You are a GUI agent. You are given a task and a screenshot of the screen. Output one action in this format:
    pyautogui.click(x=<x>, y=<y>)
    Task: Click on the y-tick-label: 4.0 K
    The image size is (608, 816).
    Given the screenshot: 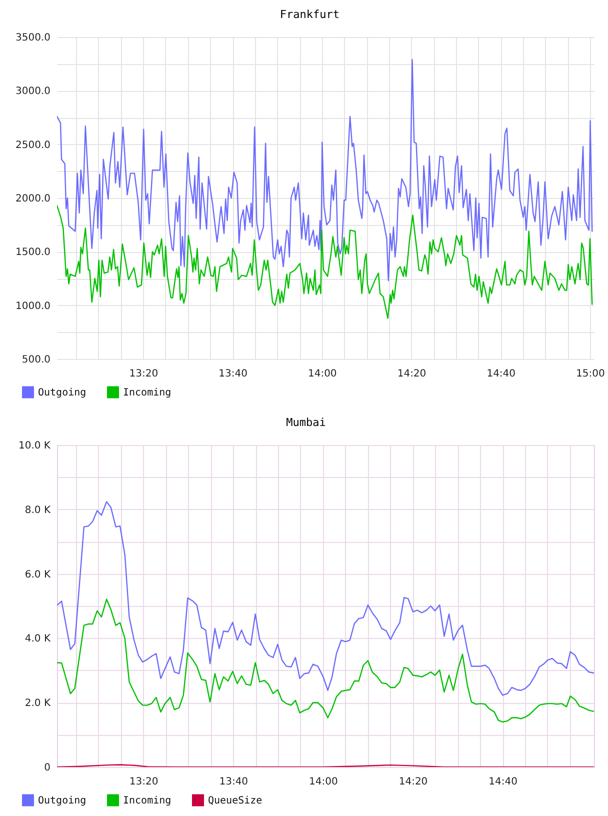 What is the action you would take?
    pyautogui.click(x=37, y=639)
    